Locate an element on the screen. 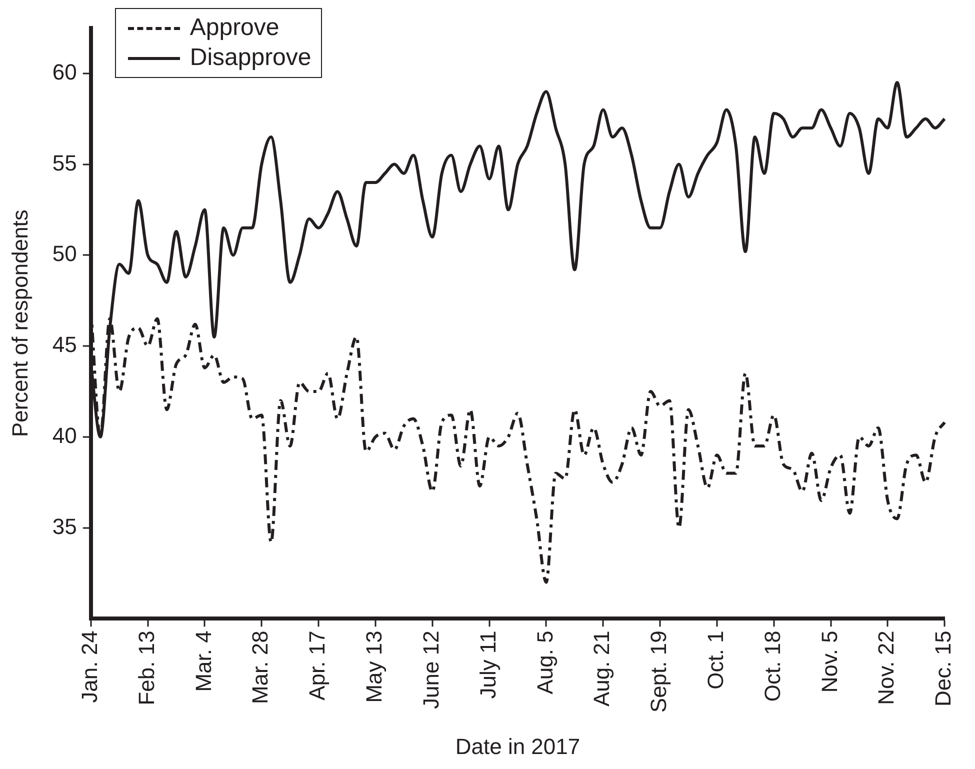 Image resolution: width=975 pixels, height=769 pixels. x-tick-label: Nov. 5 is located at coordinates (829, 661).